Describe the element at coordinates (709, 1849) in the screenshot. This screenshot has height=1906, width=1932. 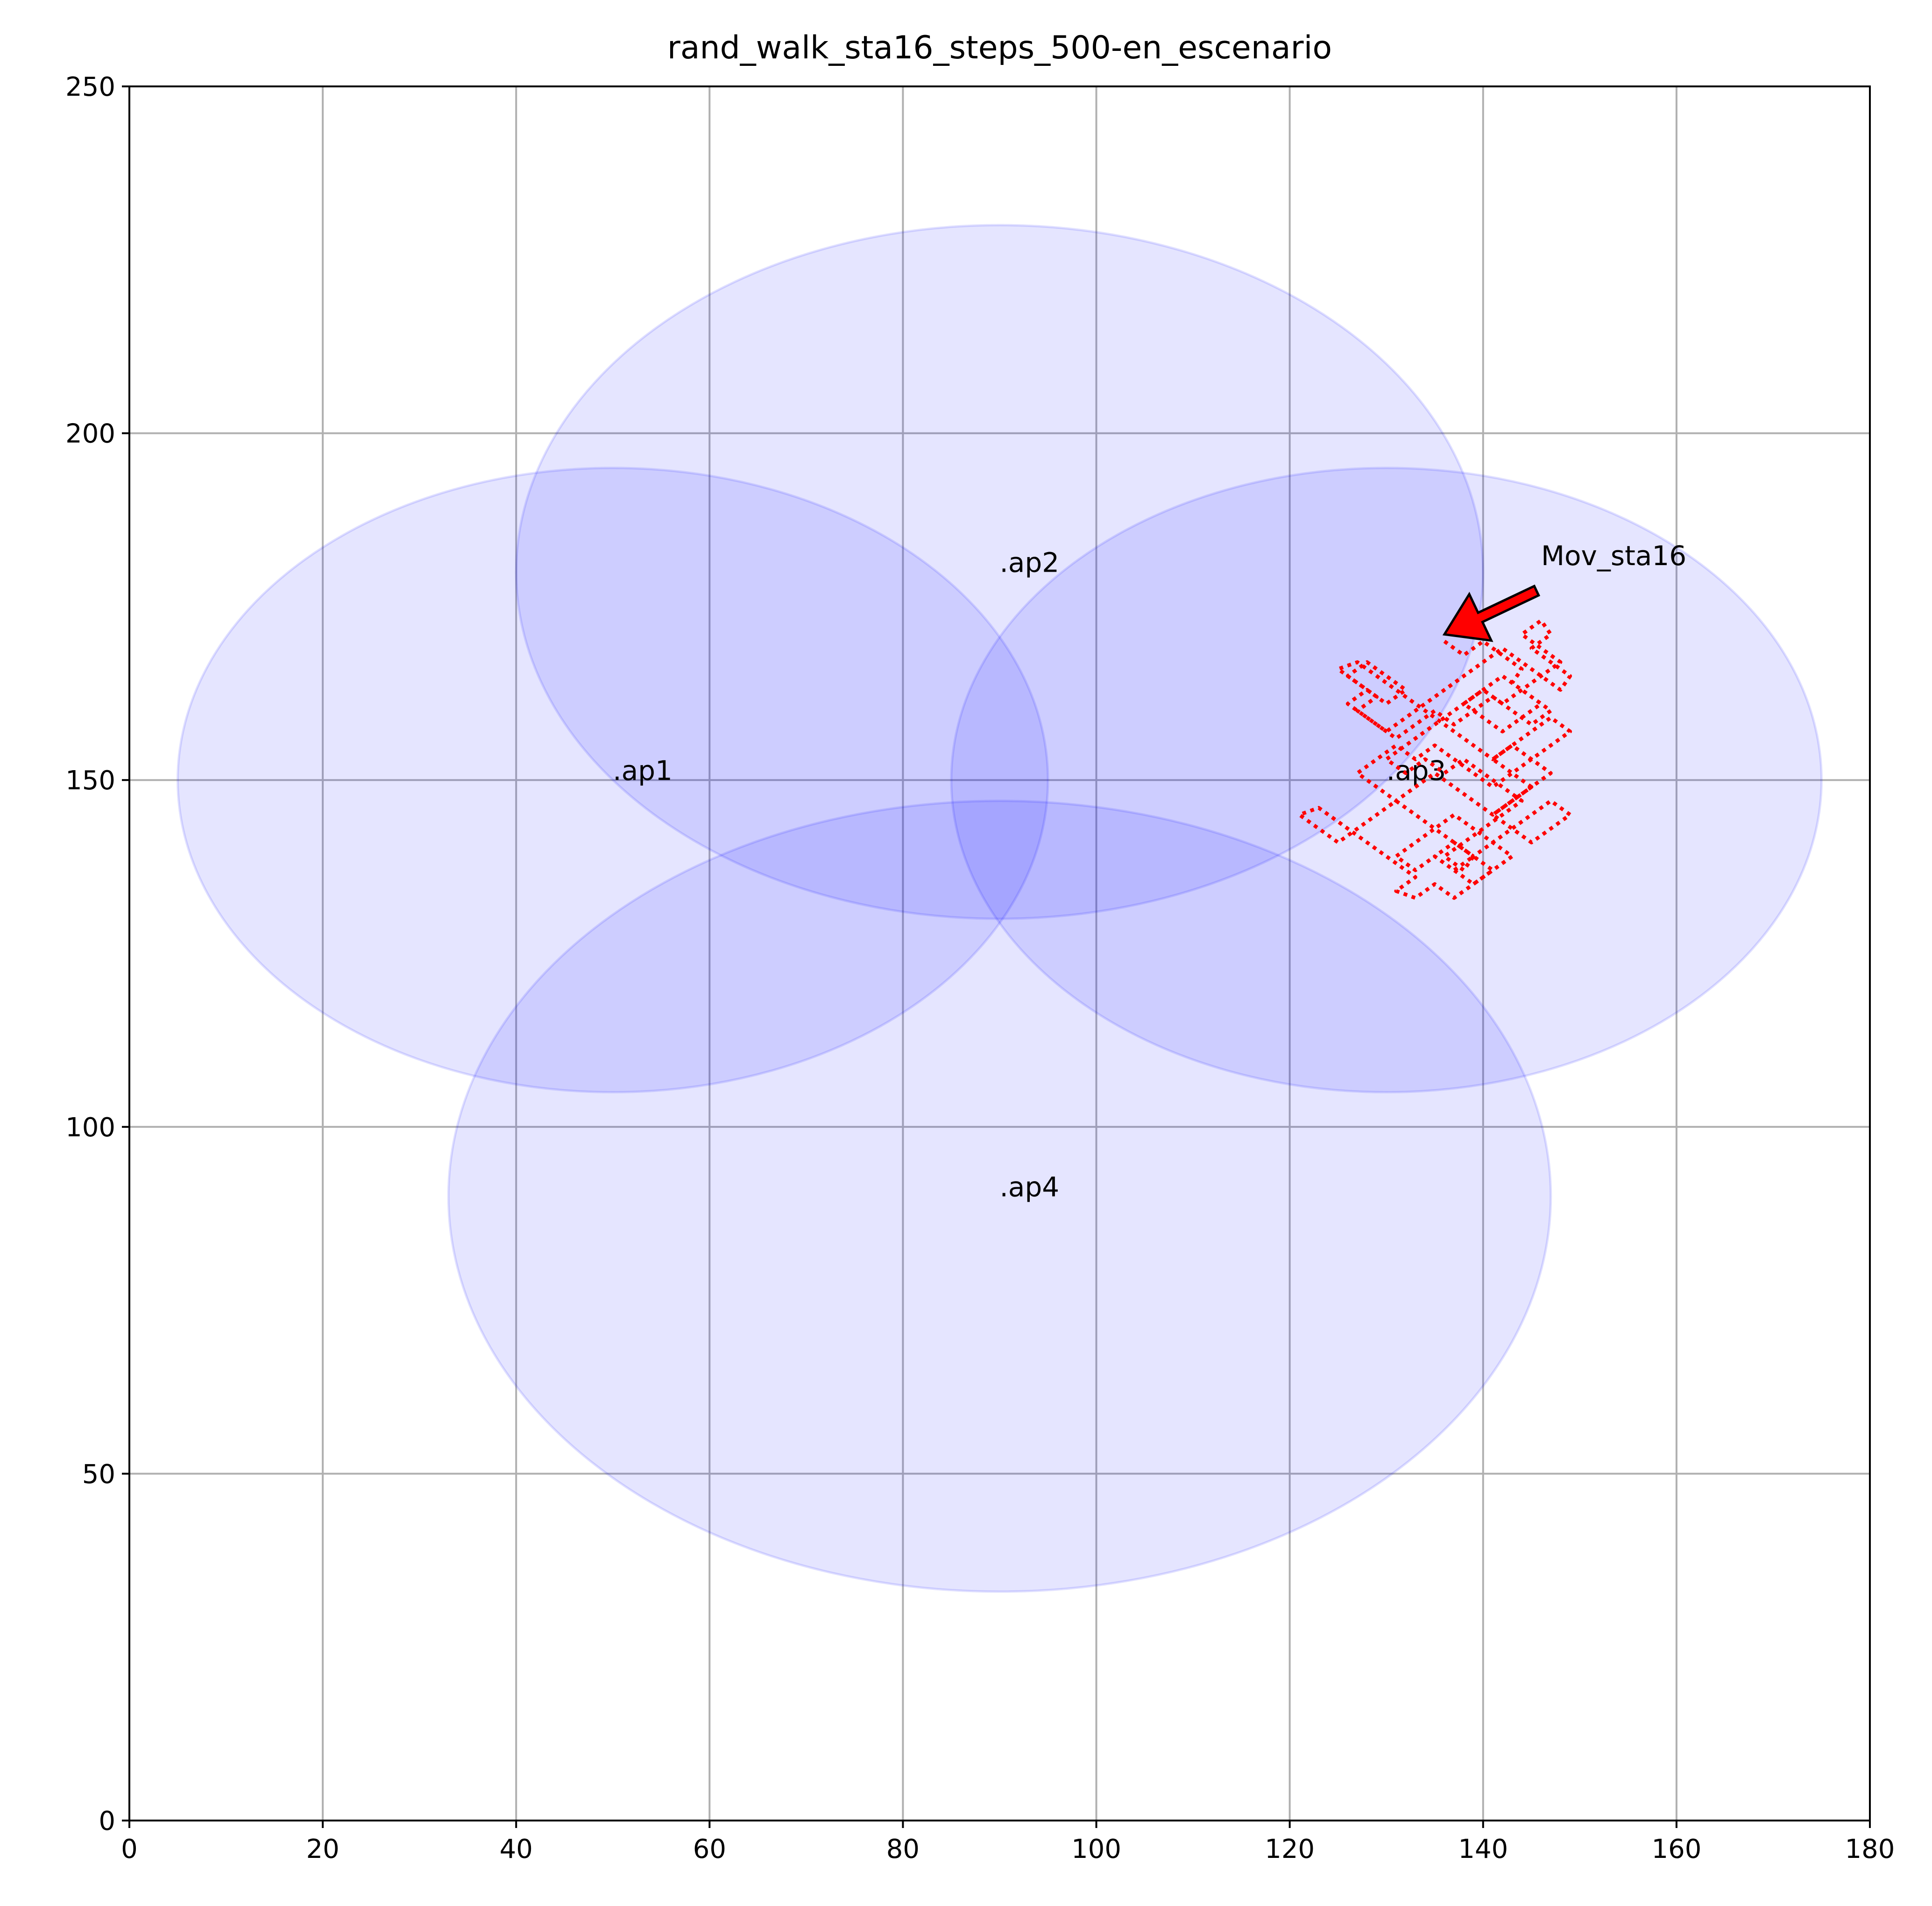
I see `x-tick-label: 60` at that location.